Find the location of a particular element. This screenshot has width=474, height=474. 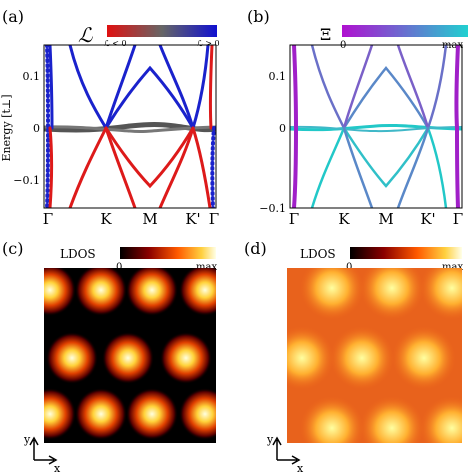

plot-frame-b is located at coordinates (376, 126).